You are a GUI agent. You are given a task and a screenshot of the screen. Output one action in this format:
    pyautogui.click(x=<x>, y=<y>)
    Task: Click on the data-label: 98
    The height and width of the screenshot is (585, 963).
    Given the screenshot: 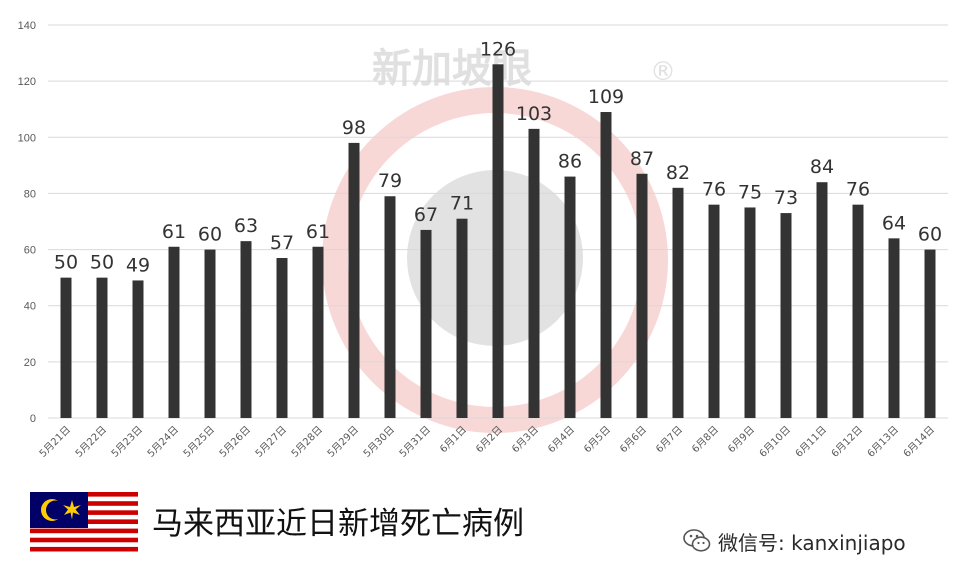 What is the action you would take?
    pyautogui.click(x=354, y=128)
    